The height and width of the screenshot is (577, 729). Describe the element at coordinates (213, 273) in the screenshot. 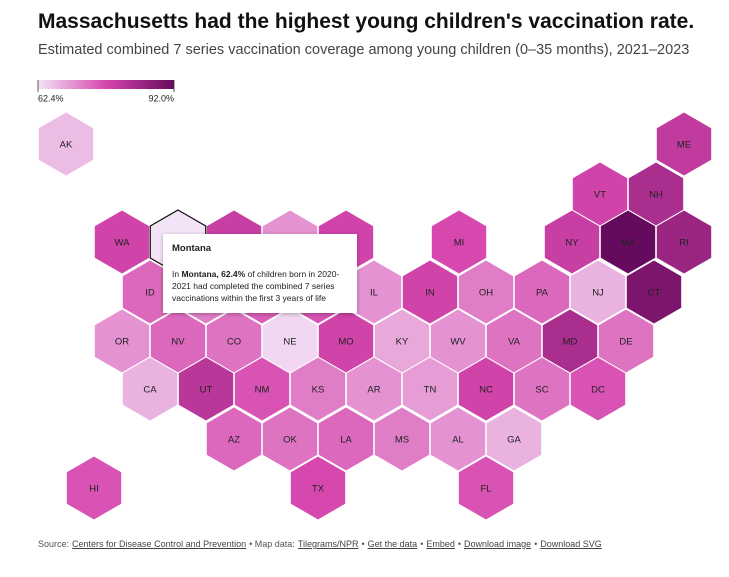

I see `tooltip-highlight: Montana, 62.4%` at that location.